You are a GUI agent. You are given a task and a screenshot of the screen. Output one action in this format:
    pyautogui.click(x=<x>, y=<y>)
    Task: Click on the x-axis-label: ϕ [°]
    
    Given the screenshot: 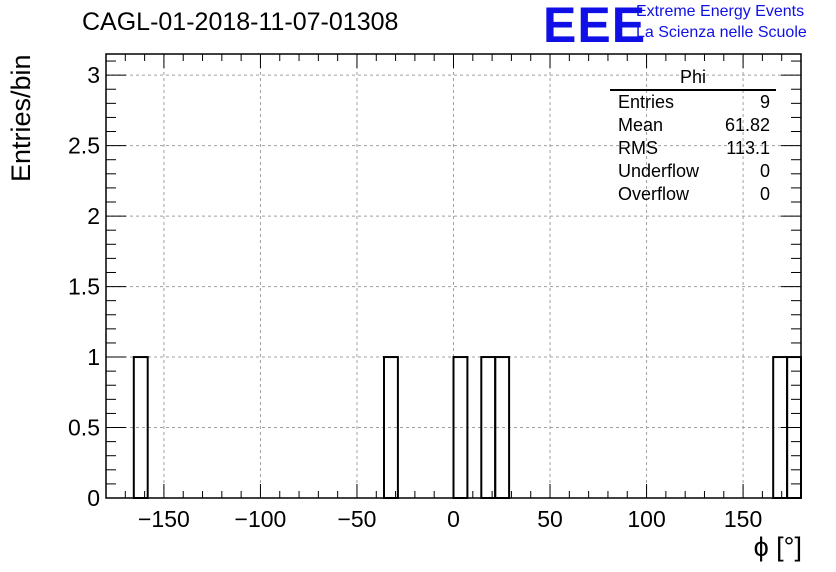 What is the action you would take?
    pyautogui.click(x=777, y=547)
    